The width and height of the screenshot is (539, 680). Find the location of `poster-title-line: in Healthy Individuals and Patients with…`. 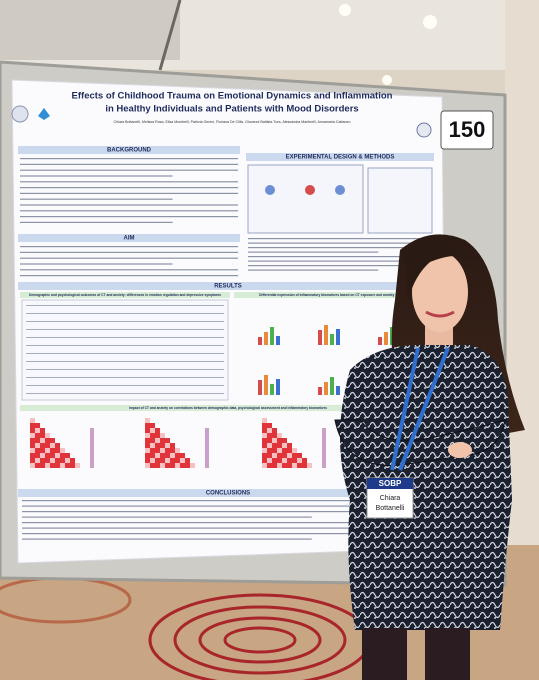

poster-title-line: in Healthy Individuals and Patients with… is located at coordinates (231, 109).